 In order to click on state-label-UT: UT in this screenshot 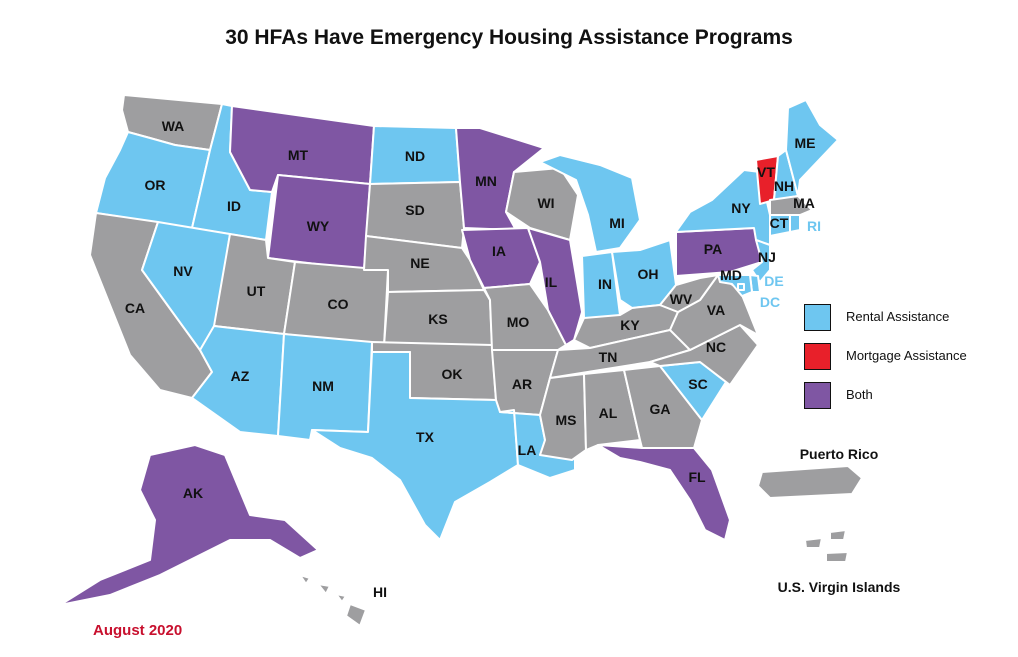, I will do `click(256, 291)`.